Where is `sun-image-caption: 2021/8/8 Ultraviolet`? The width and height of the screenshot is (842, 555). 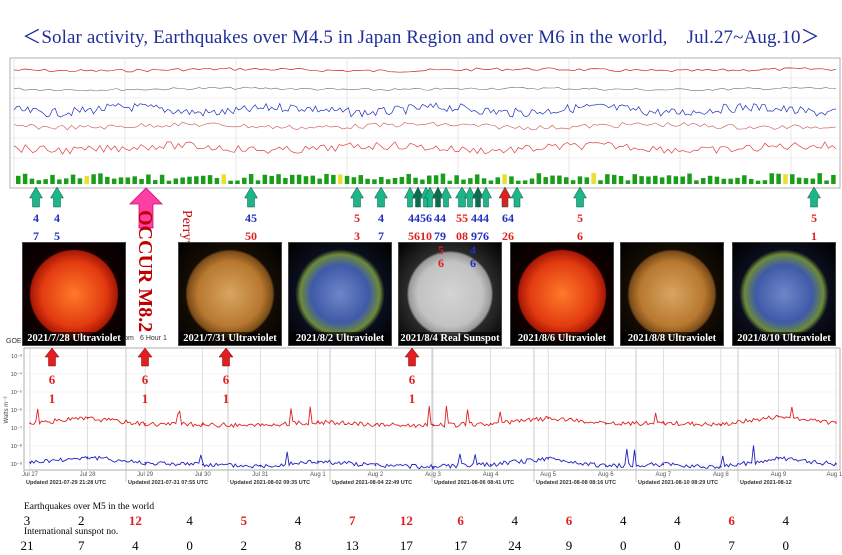
sun-image-caption: 2021/8/8 Ultraviolet is located at coordinates (672, 338).